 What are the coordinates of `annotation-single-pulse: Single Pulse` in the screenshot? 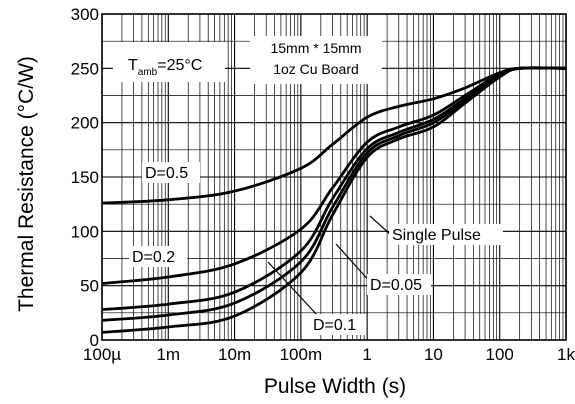 It's located at (436, 235).